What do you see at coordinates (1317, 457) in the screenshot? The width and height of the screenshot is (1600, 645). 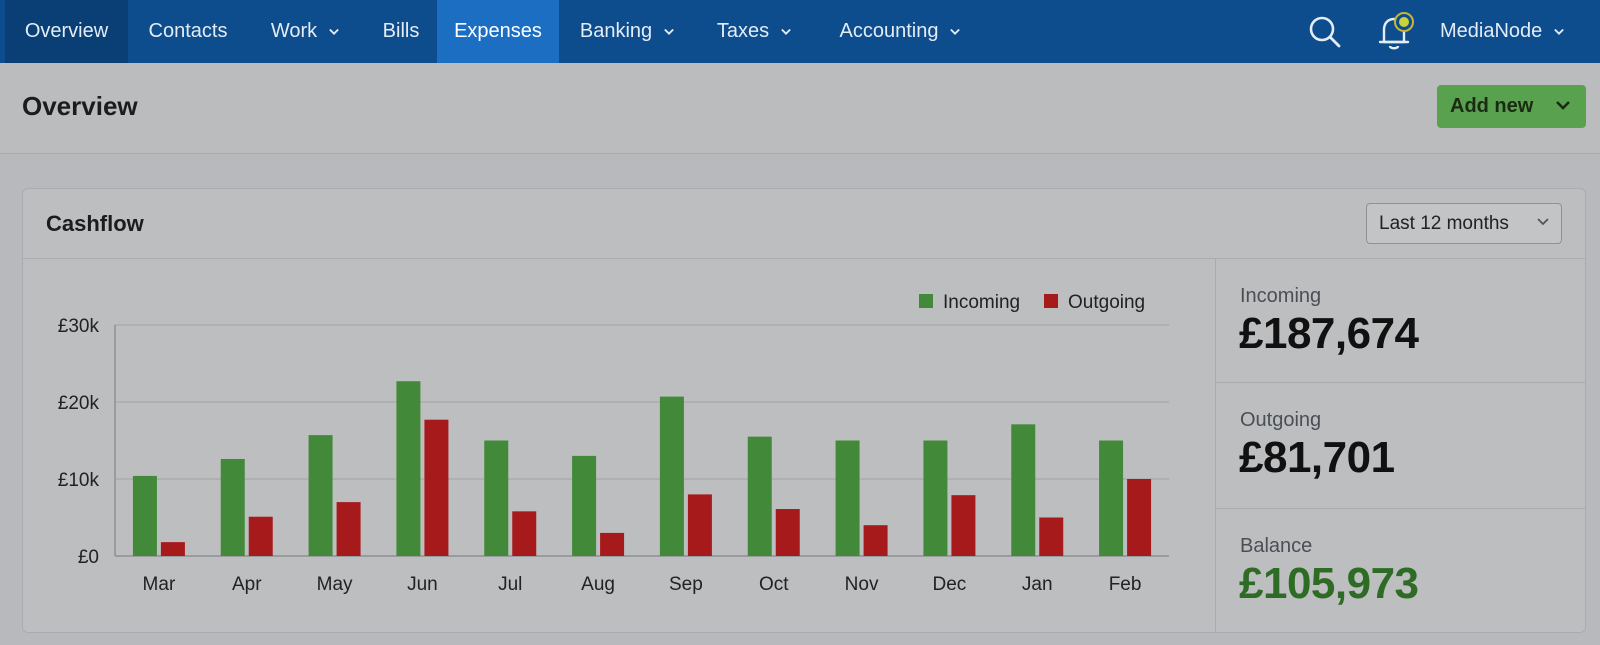 I see `outgoing-value: £81,701` at bounding box center [1317, 457].